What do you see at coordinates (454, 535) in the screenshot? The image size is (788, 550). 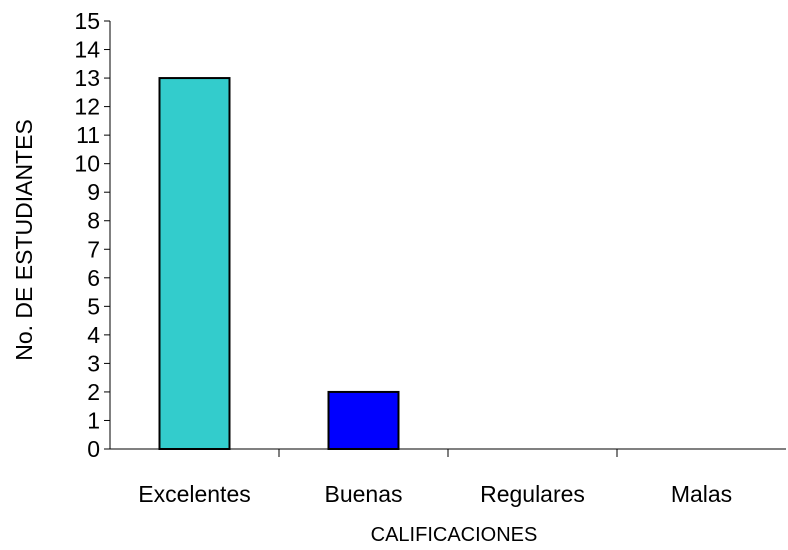 I see `x-axis-title: CALIFICACIONES` at bounding box center [454, 535].